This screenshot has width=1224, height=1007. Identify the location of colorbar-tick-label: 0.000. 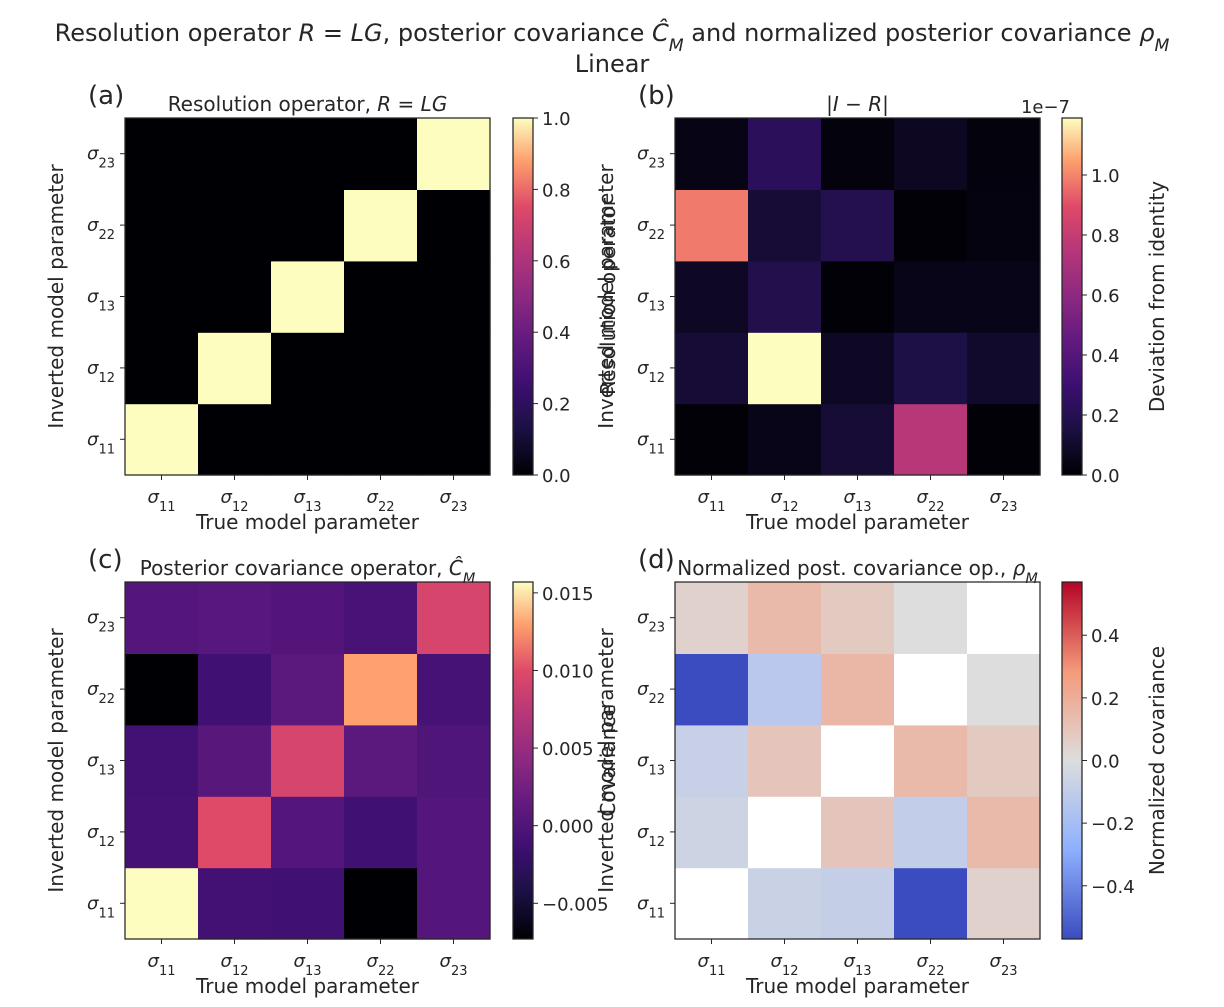
(568, 827).